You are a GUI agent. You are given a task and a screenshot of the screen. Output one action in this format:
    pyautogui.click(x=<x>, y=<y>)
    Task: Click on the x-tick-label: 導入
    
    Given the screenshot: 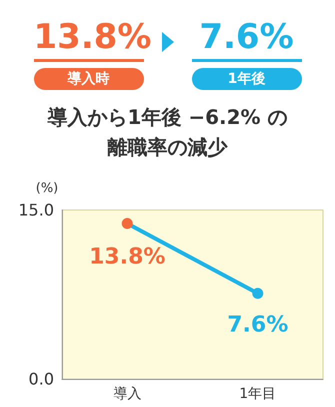 What is the action you would take?
    pyautogui.click(x=127, y=394)
    